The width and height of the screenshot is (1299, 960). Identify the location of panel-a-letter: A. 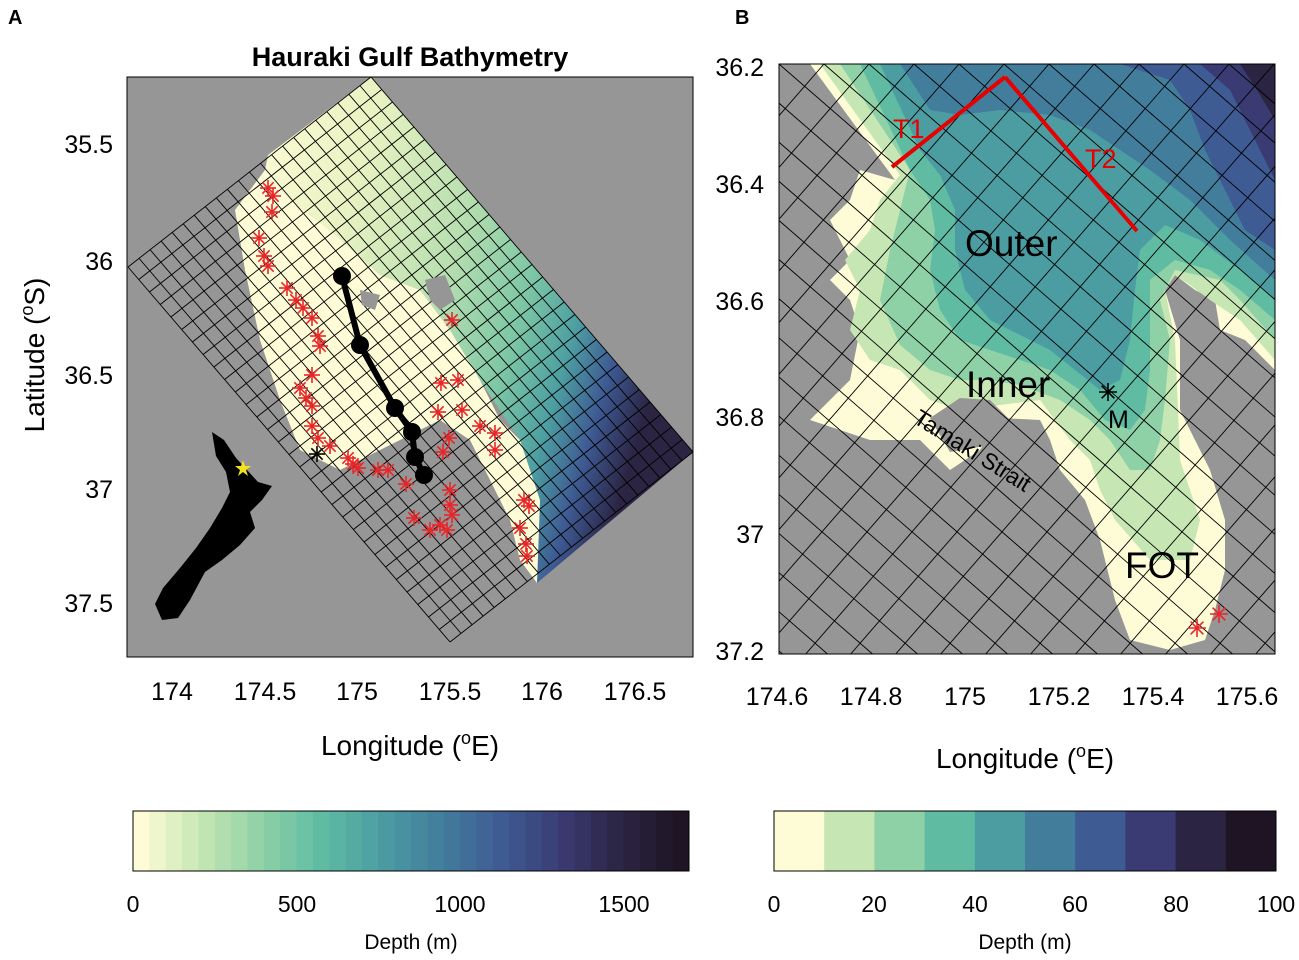
(15, 18).